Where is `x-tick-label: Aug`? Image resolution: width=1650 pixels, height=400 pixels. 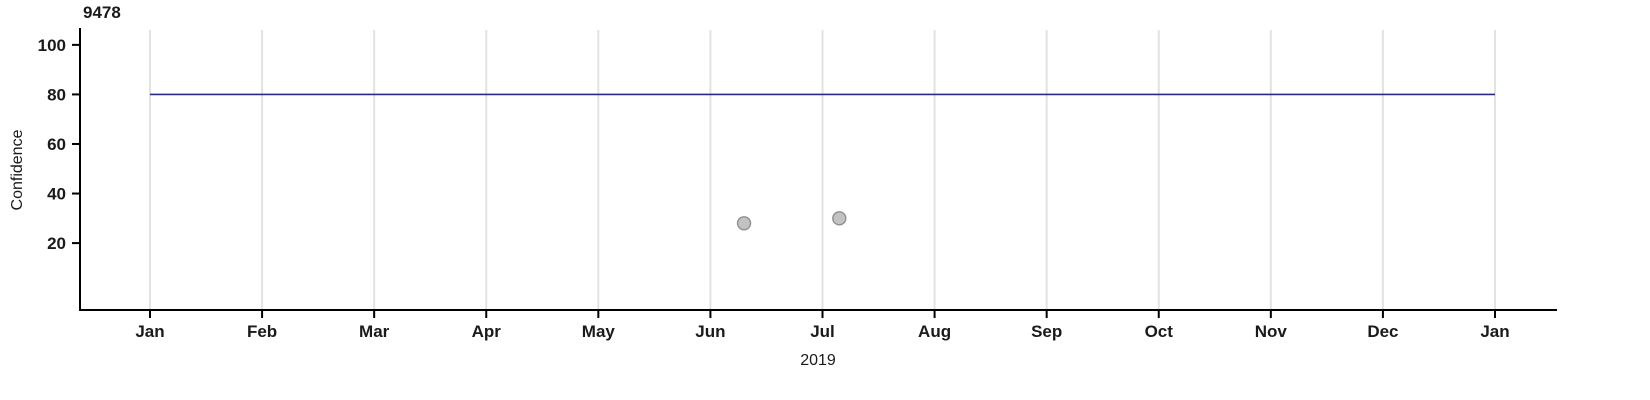
x-tick-label: Aug is located at coordinates (934, 331).